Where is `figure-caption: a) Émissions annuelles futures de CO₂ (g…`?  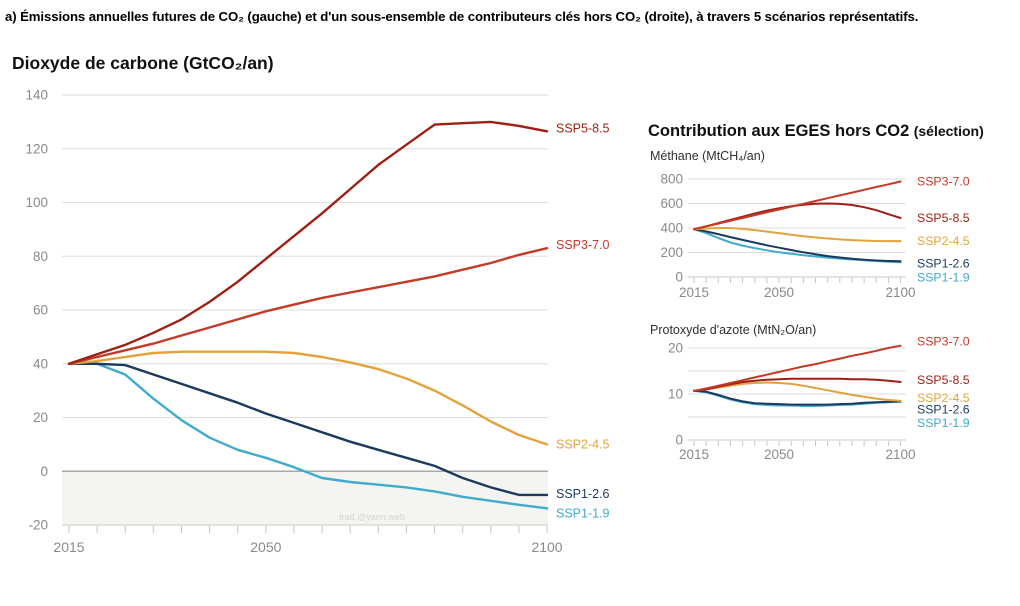 figure-caption: a) Émissions annuelles futures de CO₂ (g… is located at coordinates (462, 16).